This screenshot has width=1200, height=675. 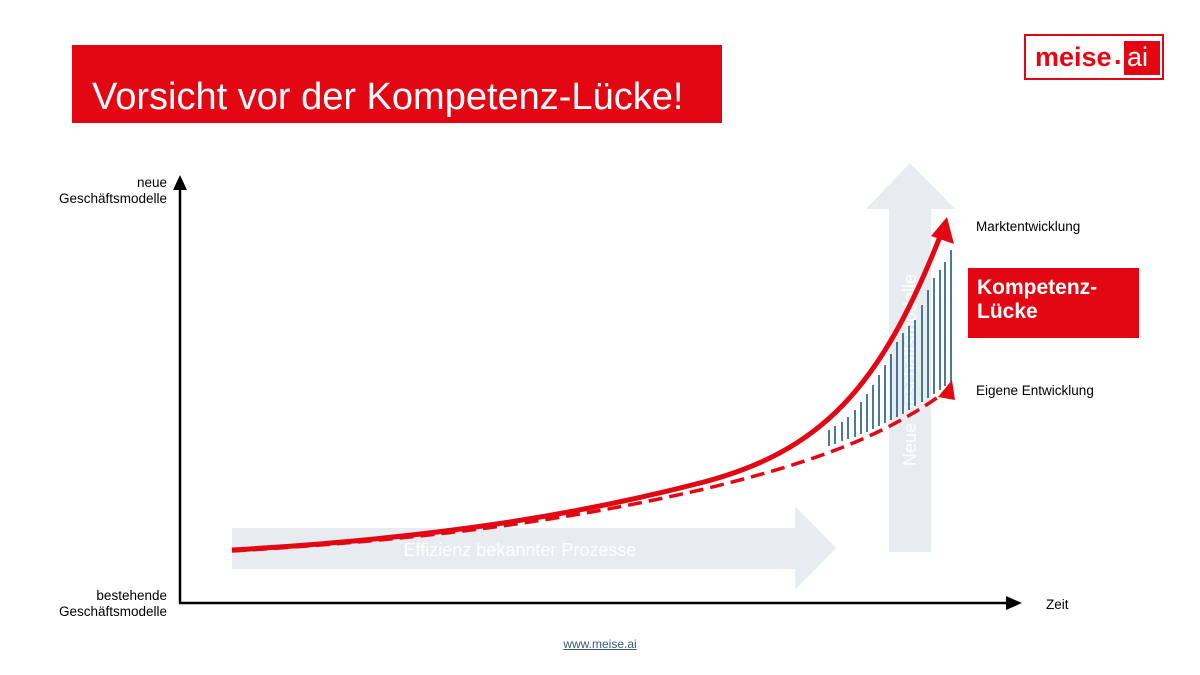 I want to click on title-banner: Vorsicht vor der Kompetenz-Lücke!, so click(x=397, y=84).